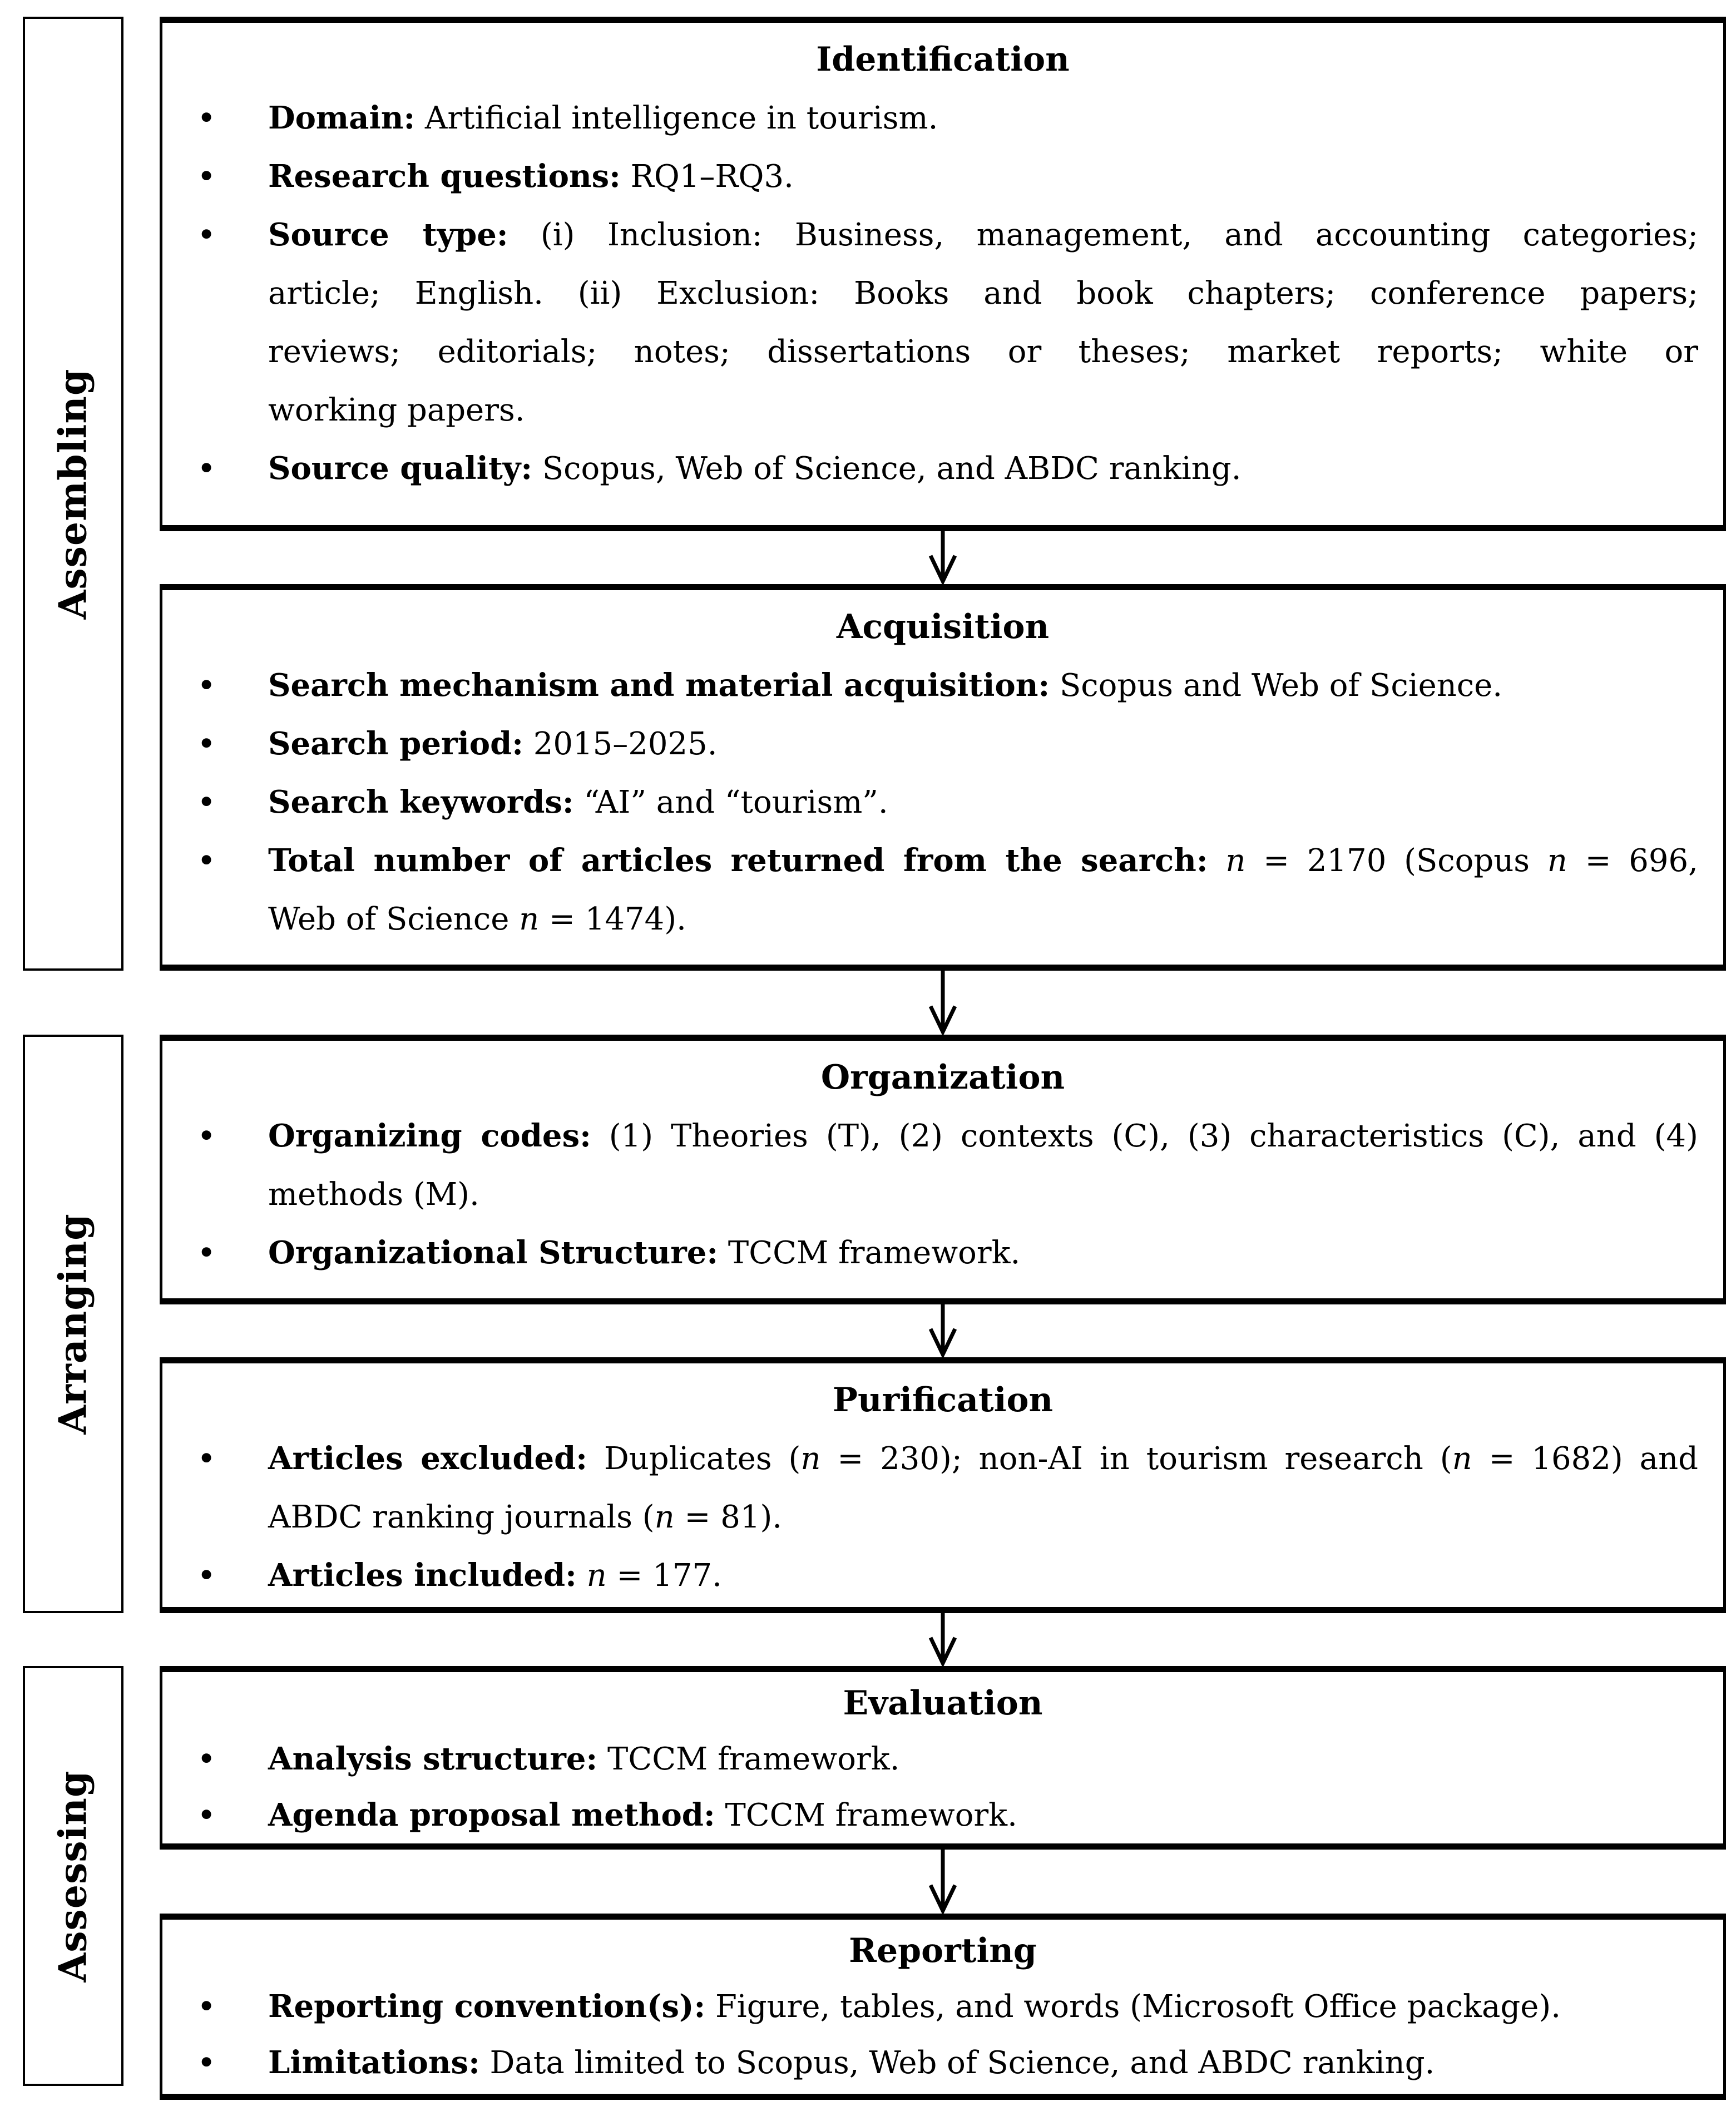 The image size is (1736, 2106). What do you see at coordinates (943, 626) in the screenshot?
I see `phase-title-acquisition: Acquisition` at bounding box center [943, 626].